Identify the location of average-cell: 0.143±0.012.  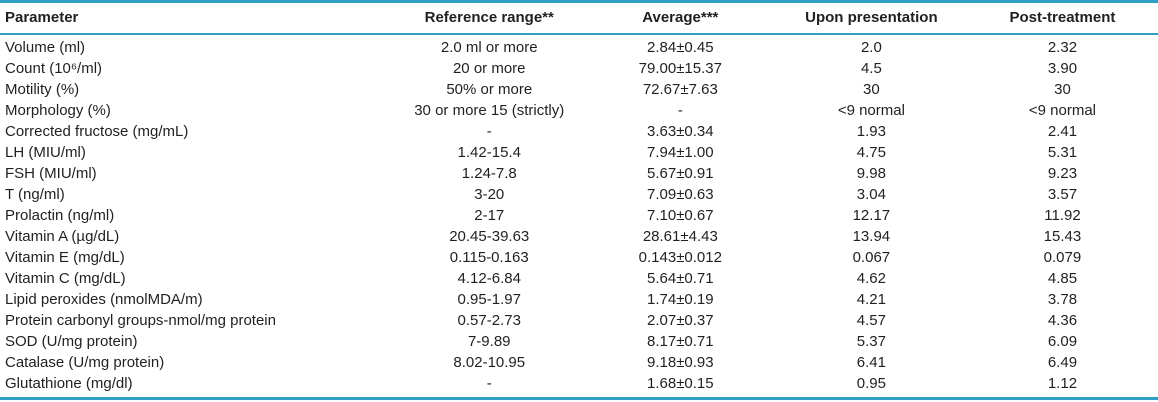
(680, 257).